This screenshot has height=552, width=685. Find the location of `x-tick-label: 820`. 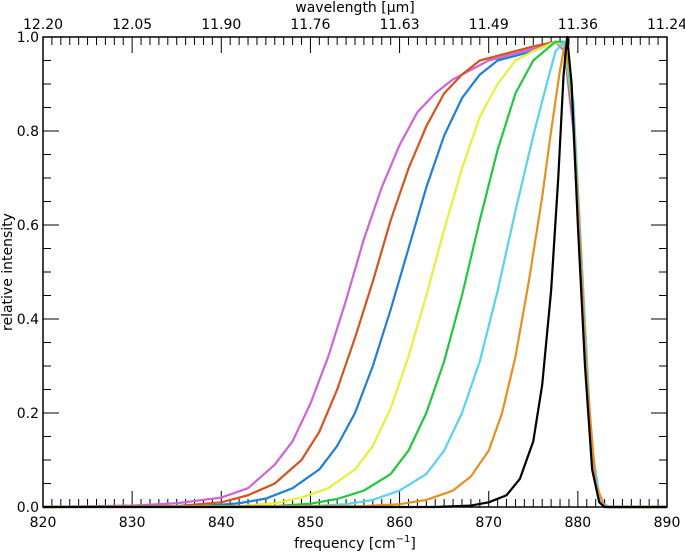

x-tick-label: 820 is located at coordinates (43, 523).